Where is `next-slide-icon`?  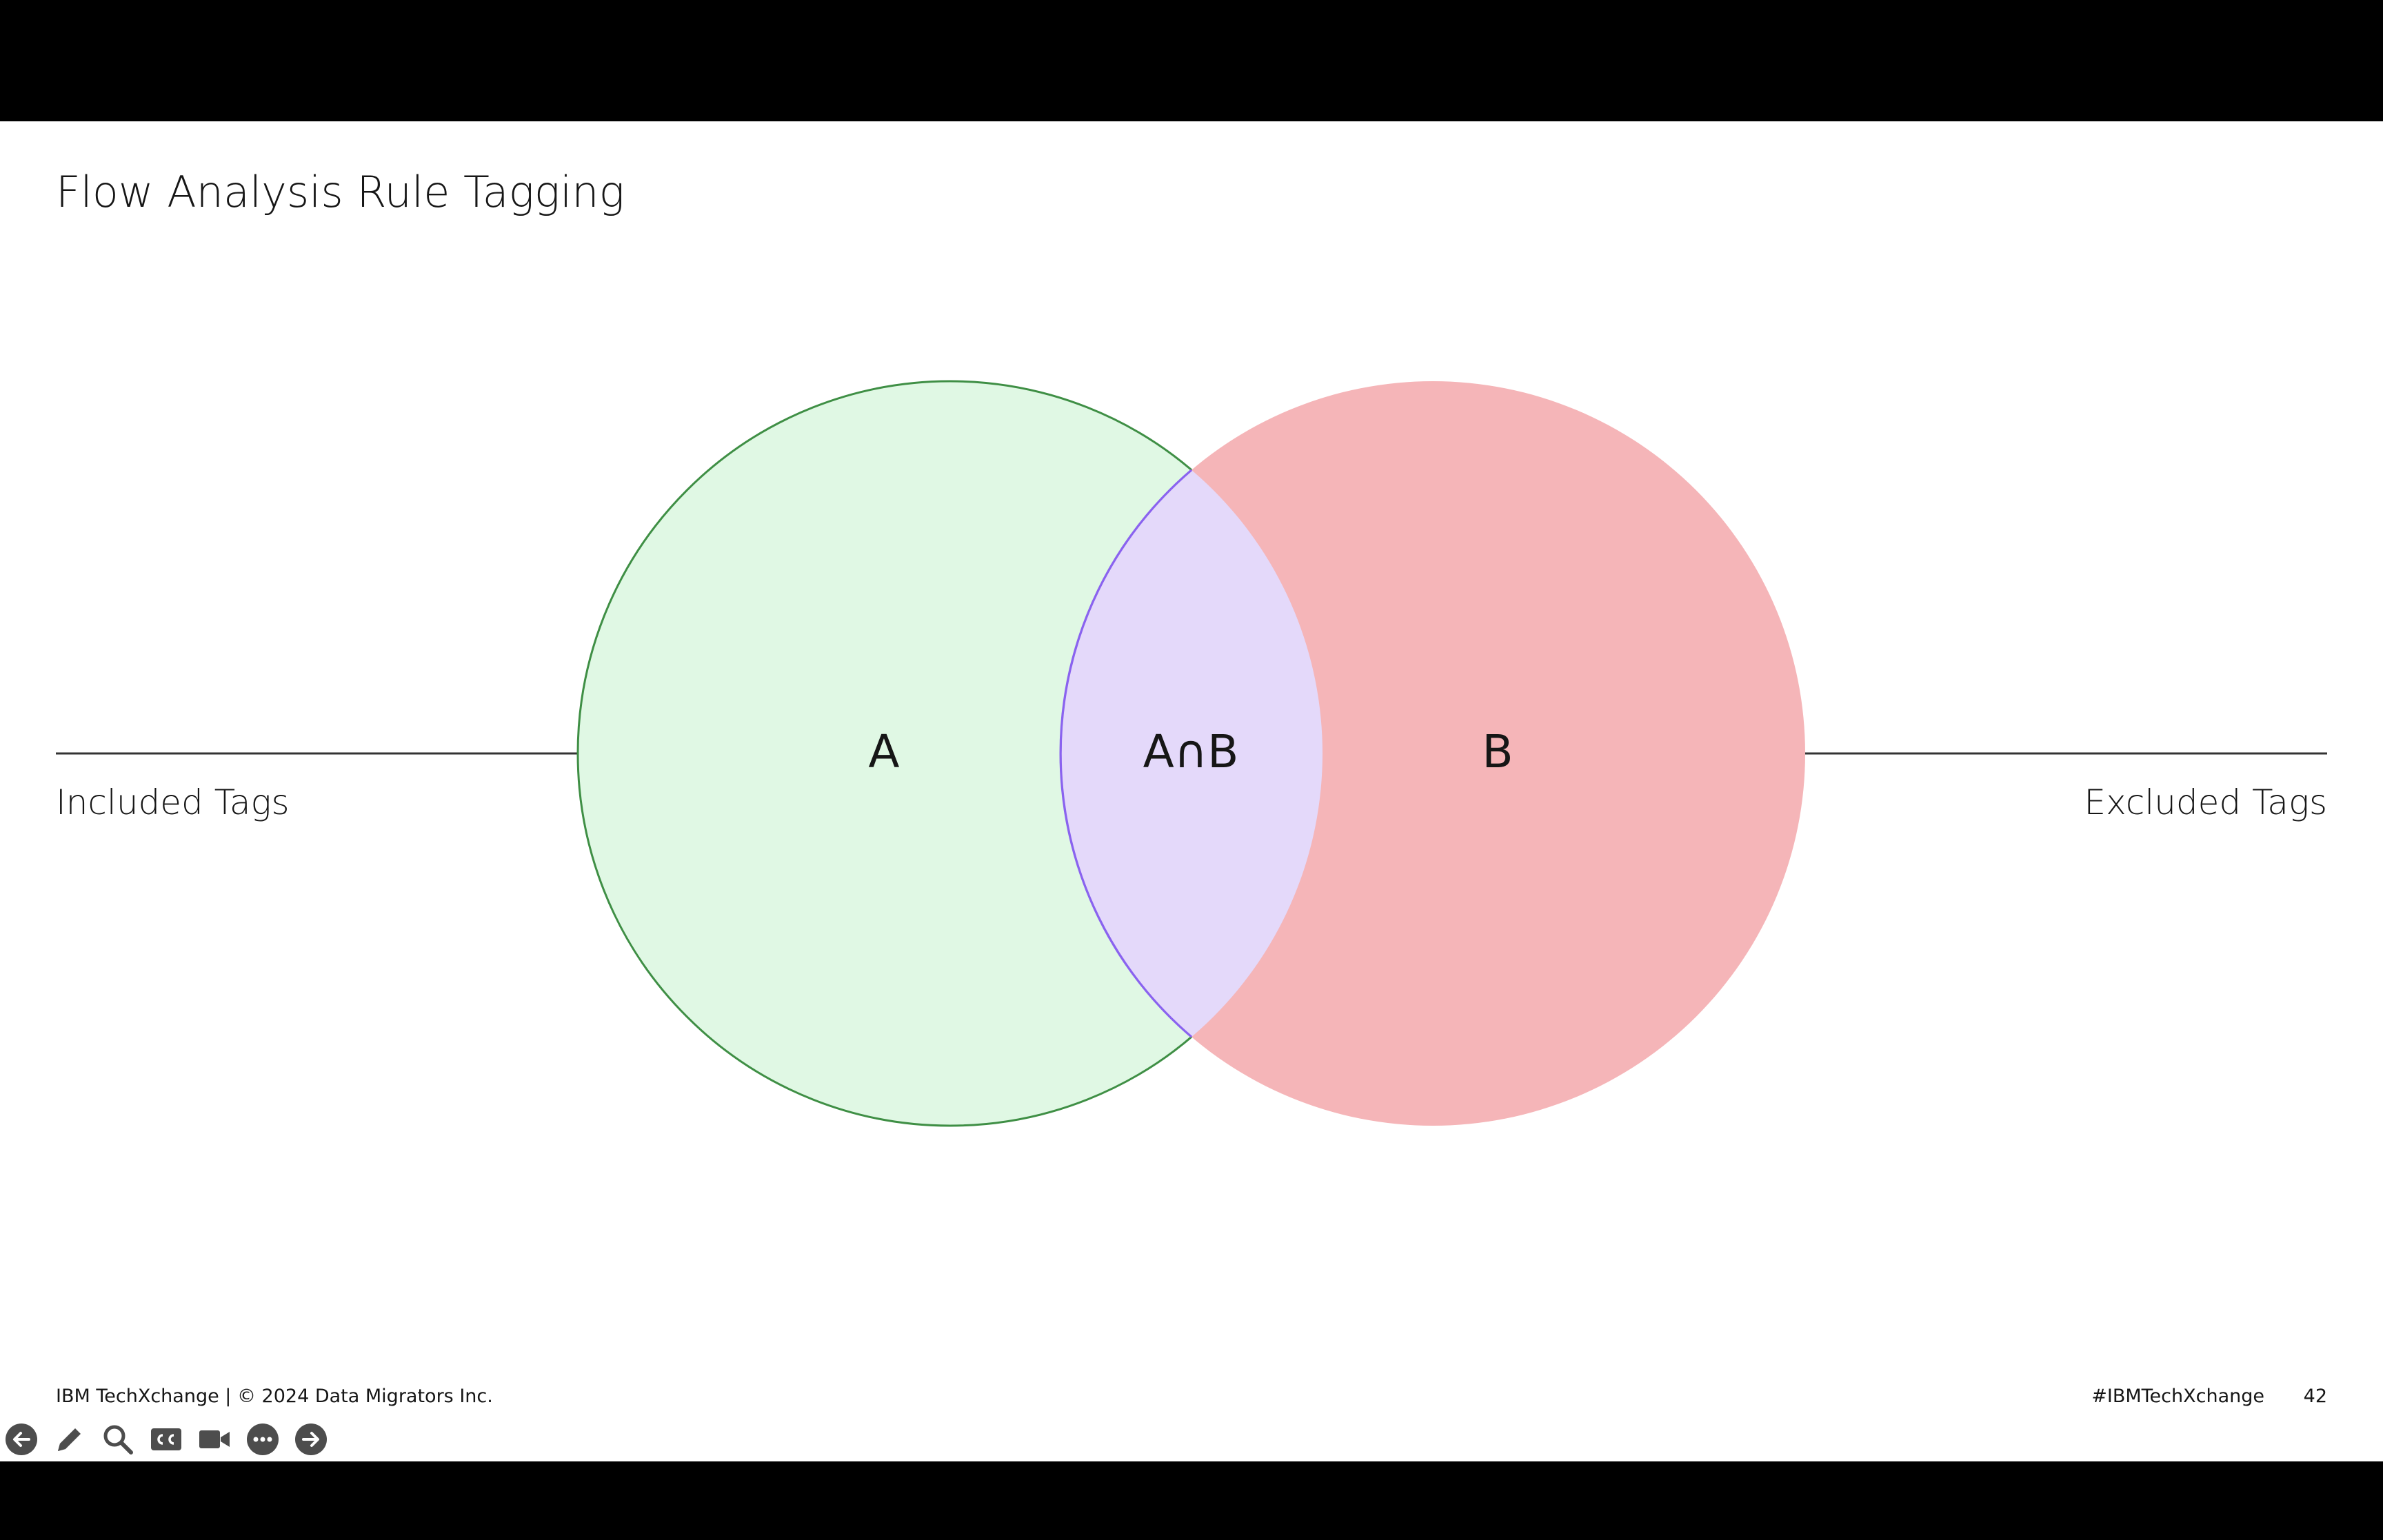
next-slide-icon is located at coordinates (311, 1440).